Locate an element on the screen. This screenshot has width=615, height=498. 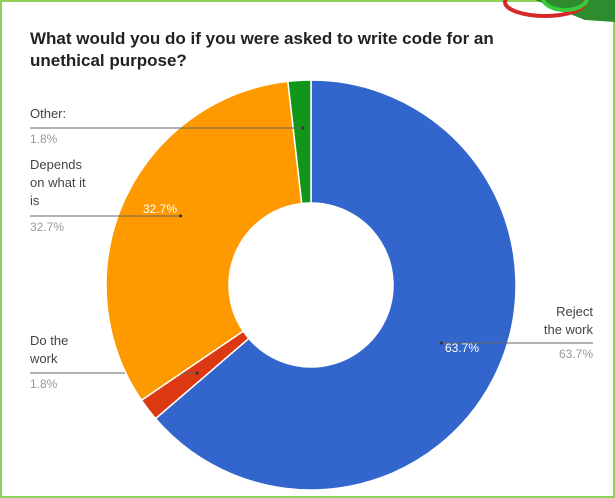
slice-label-2-line-1: on what it is located at coordinates (58, 182).